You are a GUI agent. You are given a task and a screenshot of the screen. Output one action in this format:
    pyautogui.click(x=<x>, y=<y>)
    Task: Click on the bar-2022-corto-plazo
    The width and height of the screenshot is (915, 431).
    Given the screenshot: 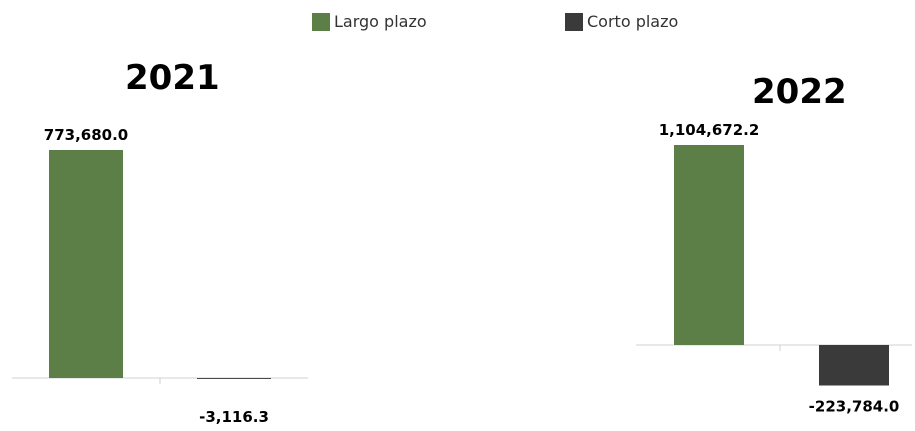 What is the action you would take?
    pyautogui.click(x=854, y=365)
    